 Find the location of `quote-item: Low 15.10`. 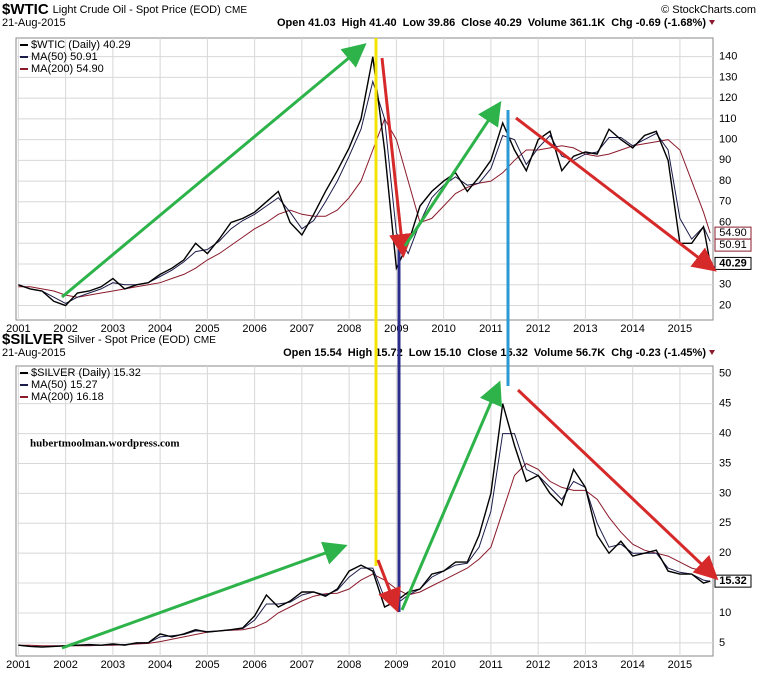

quote-item: Low 15.10 is located at coordinates (435, 353).